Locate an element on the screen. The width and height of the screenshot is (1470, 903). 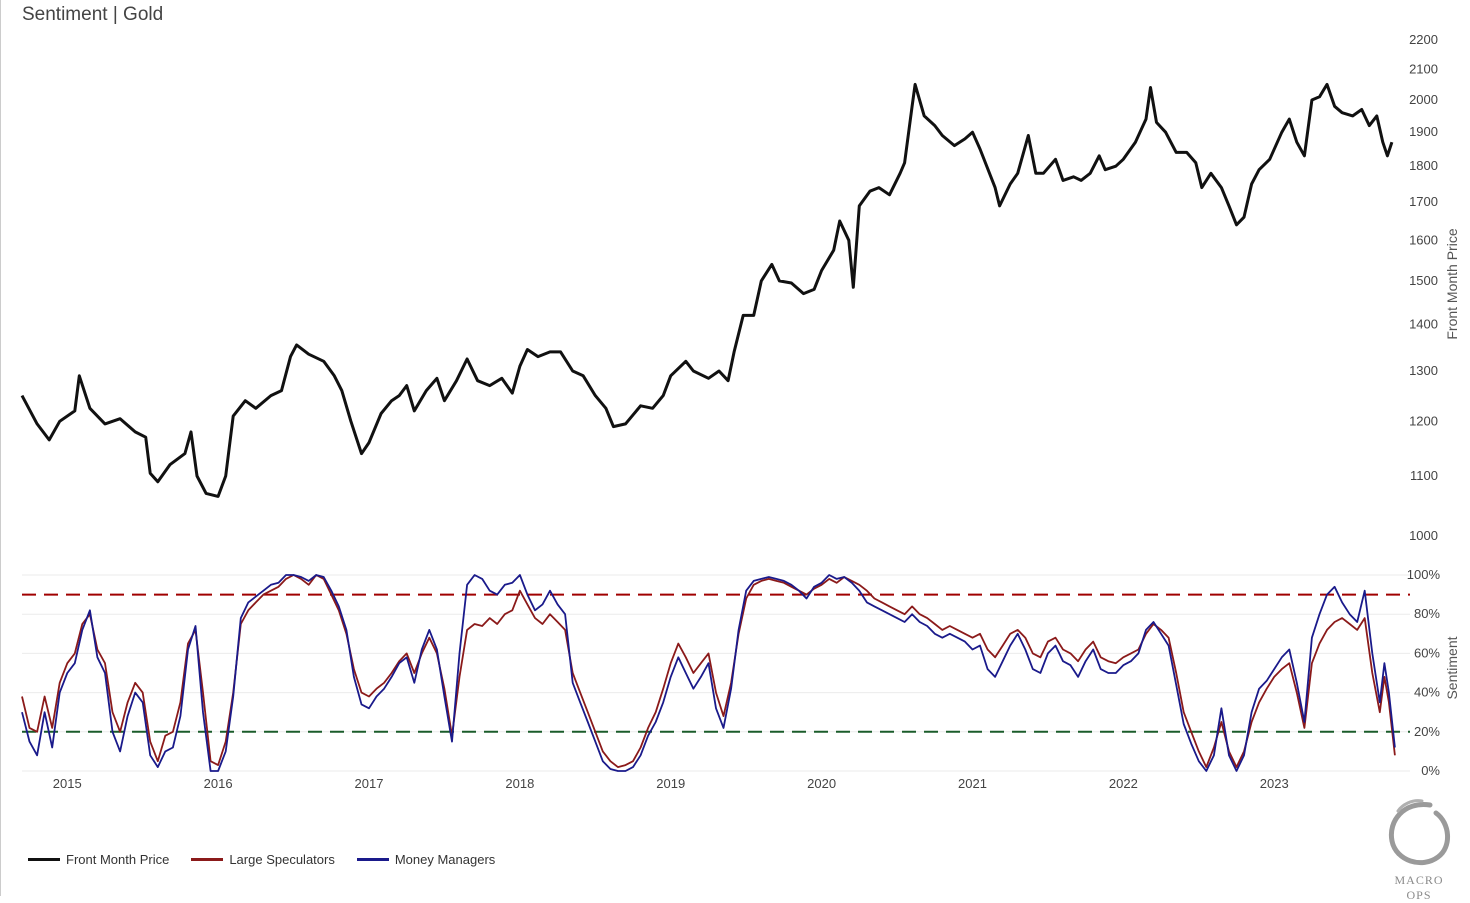
price-tick-label: 1500 is located at coordinates (1423, 280).